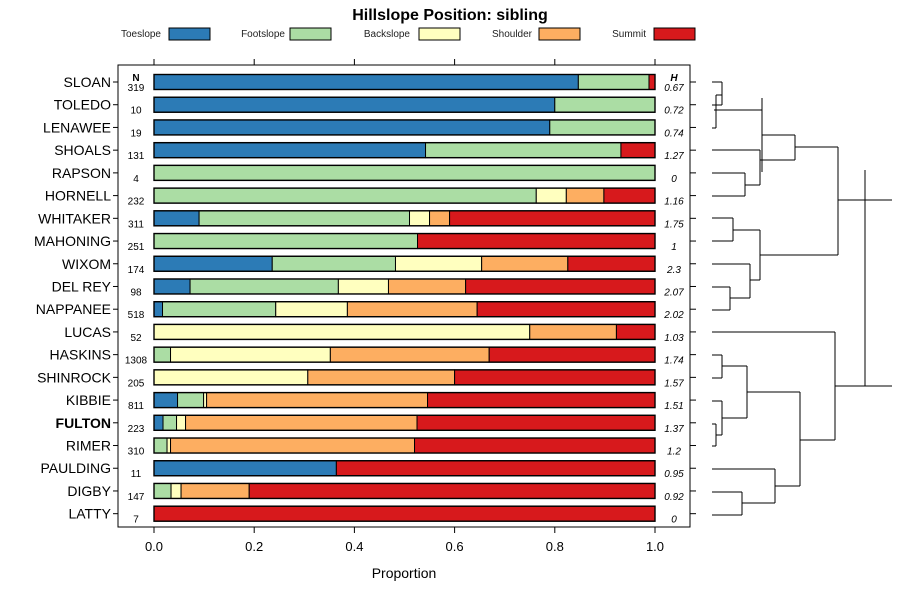 The width and height of the screenshot is (900, 600). What do you see at coordinates (73, 309) in the screenshot?
I see `row-label: NAPPANEE` at bounding box center [73, 309].